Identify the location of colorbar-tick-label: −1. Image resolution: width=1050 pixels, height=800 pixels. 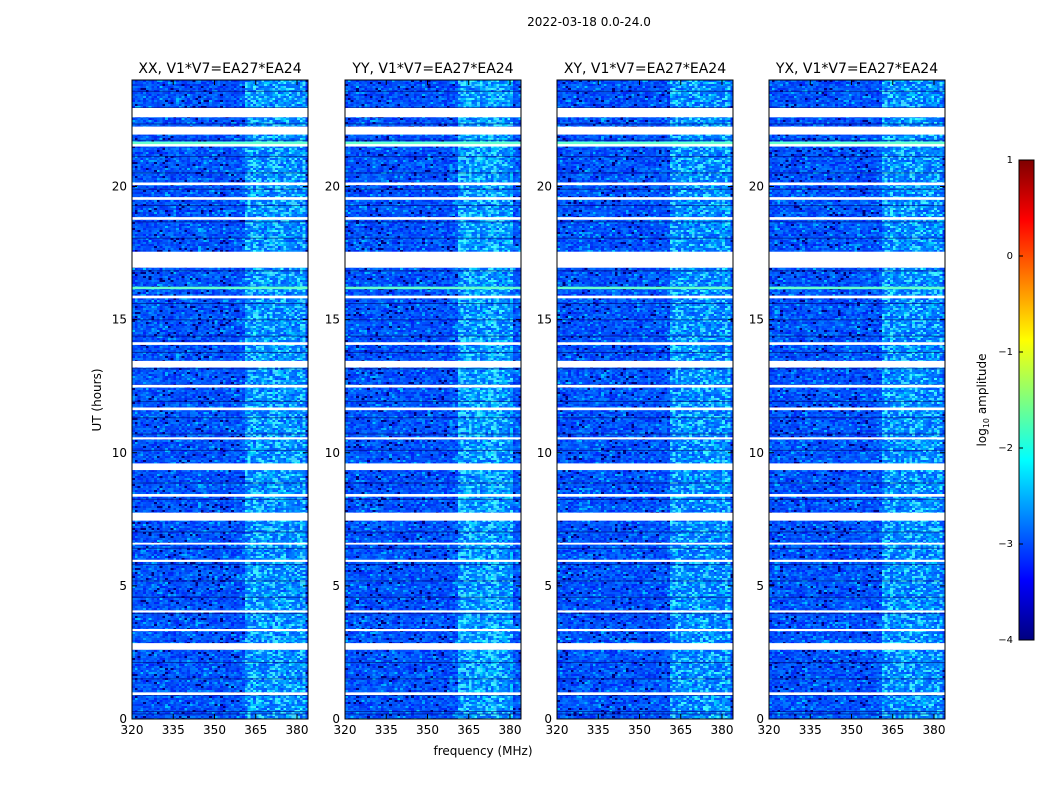
(1005, 352).